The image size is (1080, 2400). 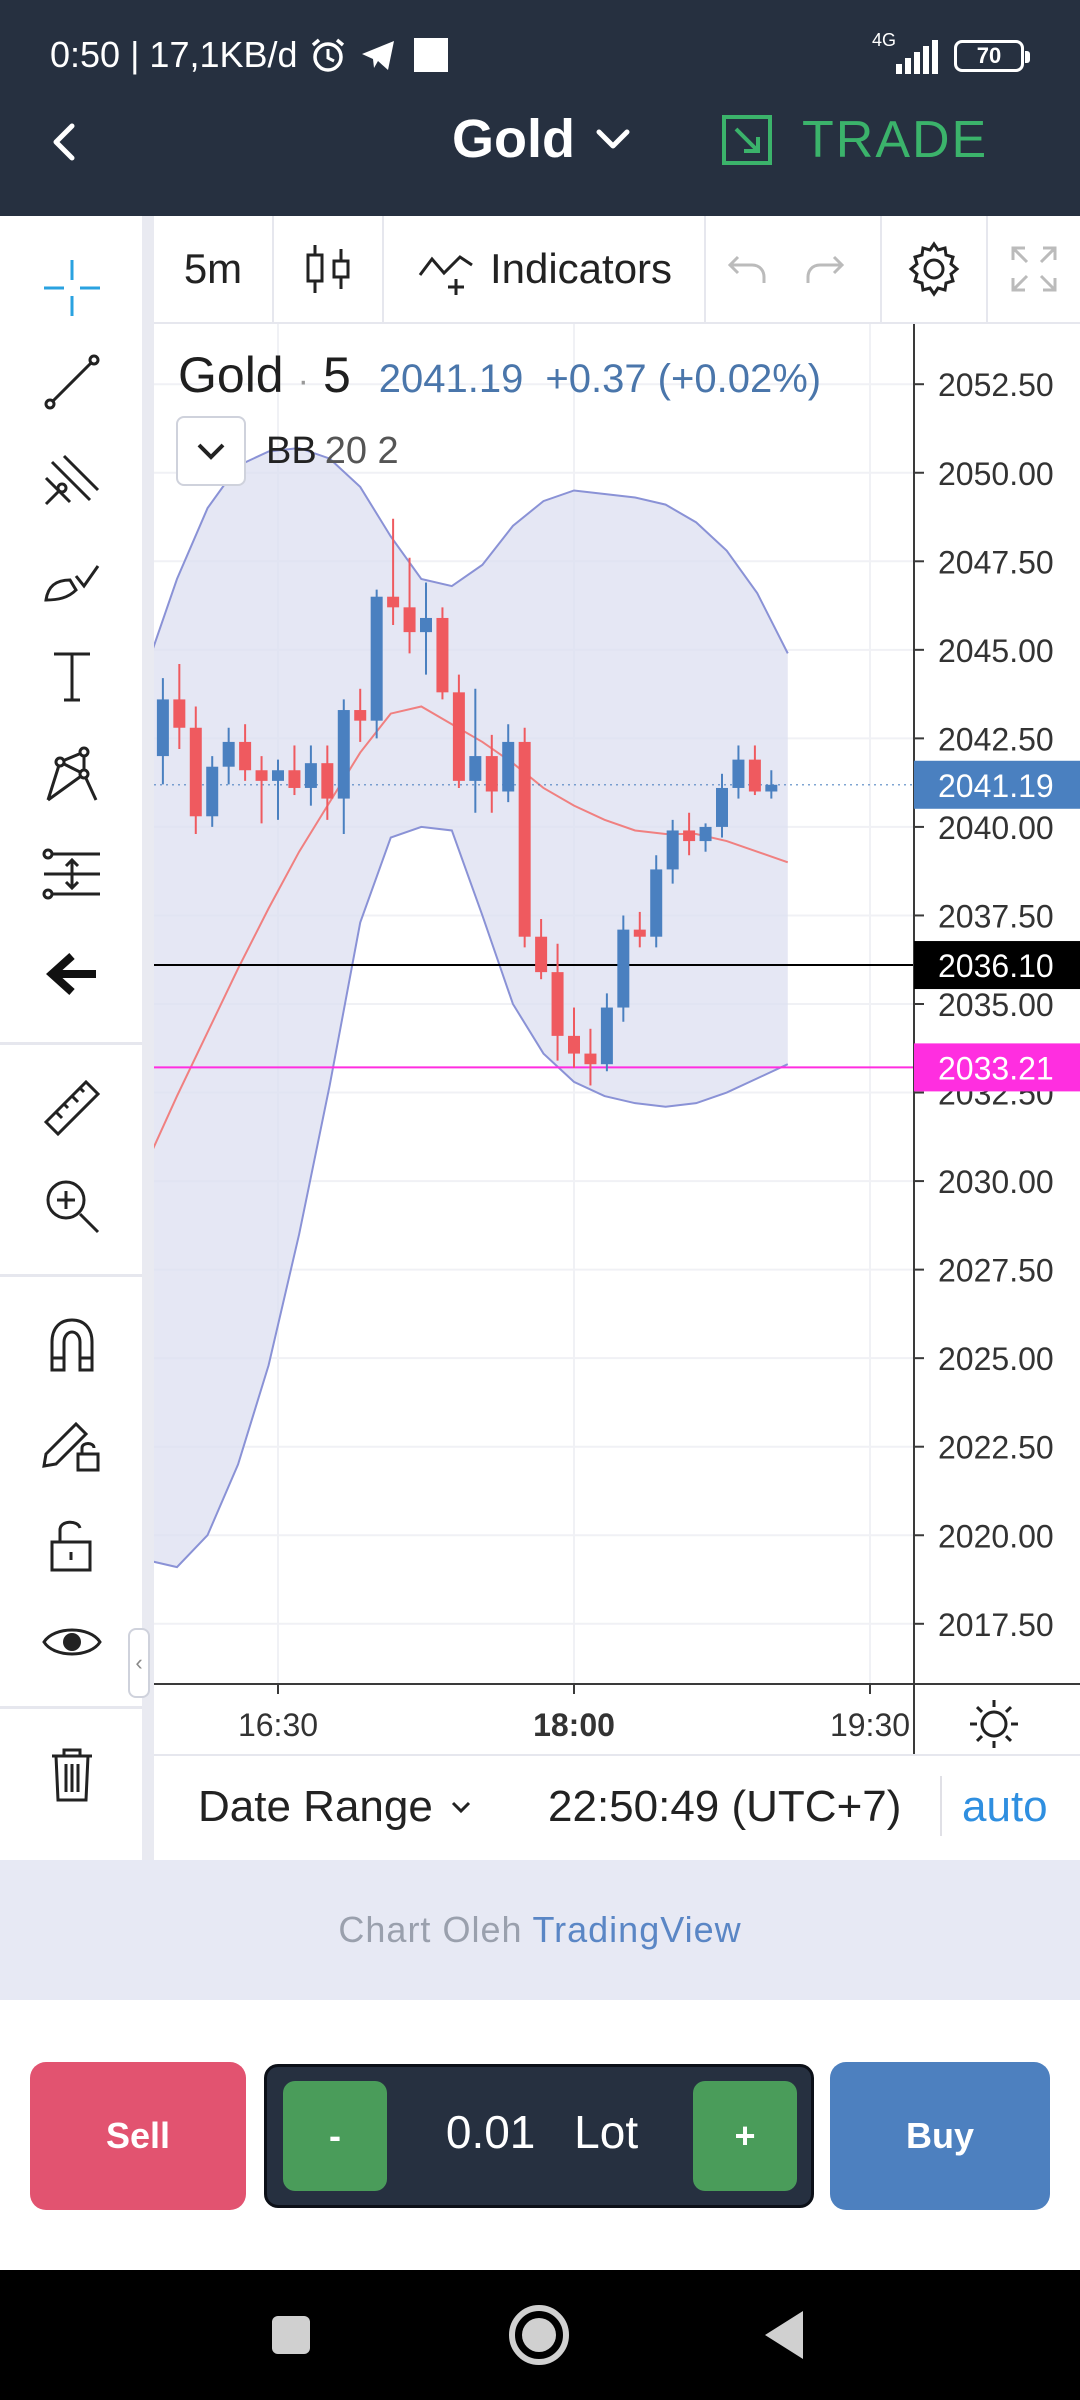 I want to click on text-tool, so click(x=72, y=676).